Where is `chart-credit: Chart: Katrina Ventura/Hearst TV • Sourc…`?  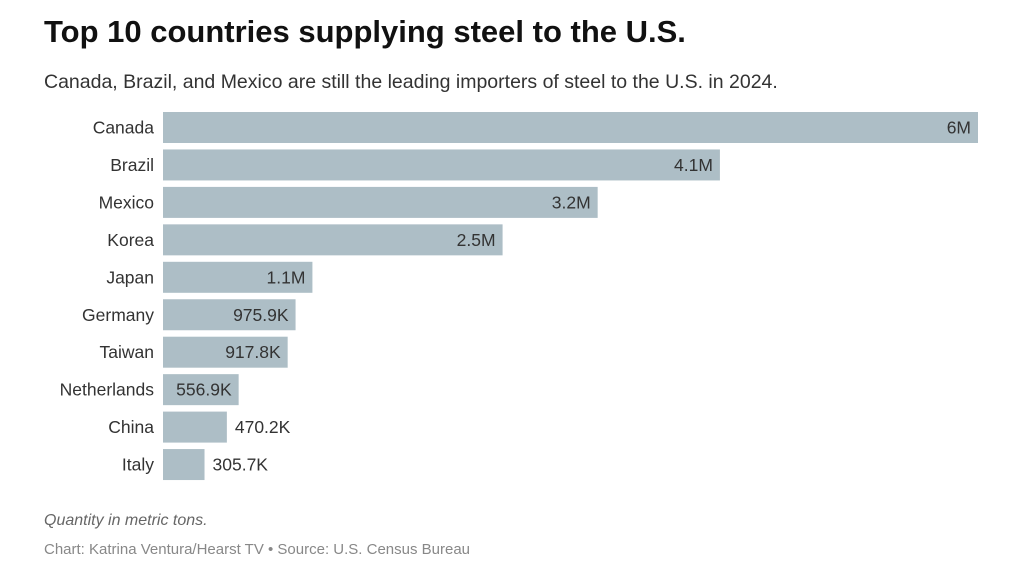
chart-credit: Chart: Katrina Ventura/Hearst TV • Sourc… is located at coordinates (257, 549).